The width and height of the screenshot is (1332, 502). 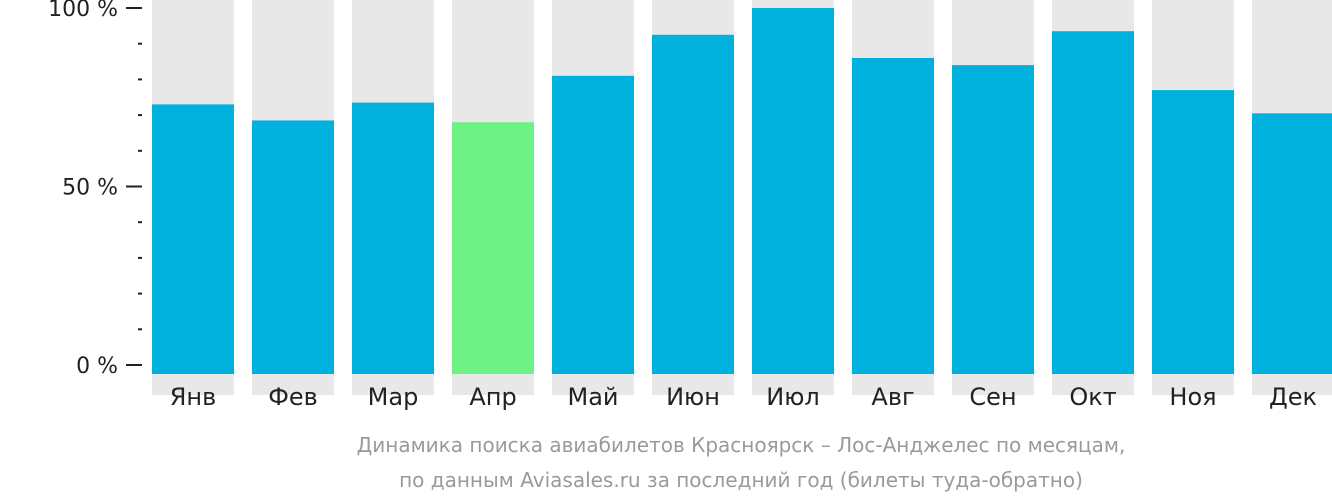 I want to click on x-category-label: Апр, so click(x=492, y=397).